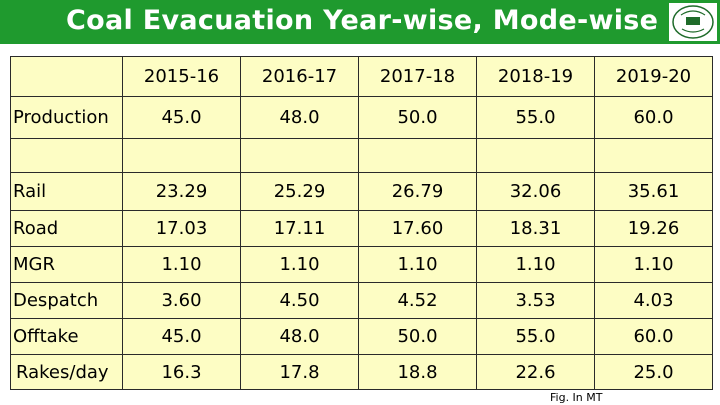 This screenshot has width=720, height=405. What do you see at coordinates (299, 372) in the screenshot?
I see `value-cell: 17.8` at bounding box center [299, 372].